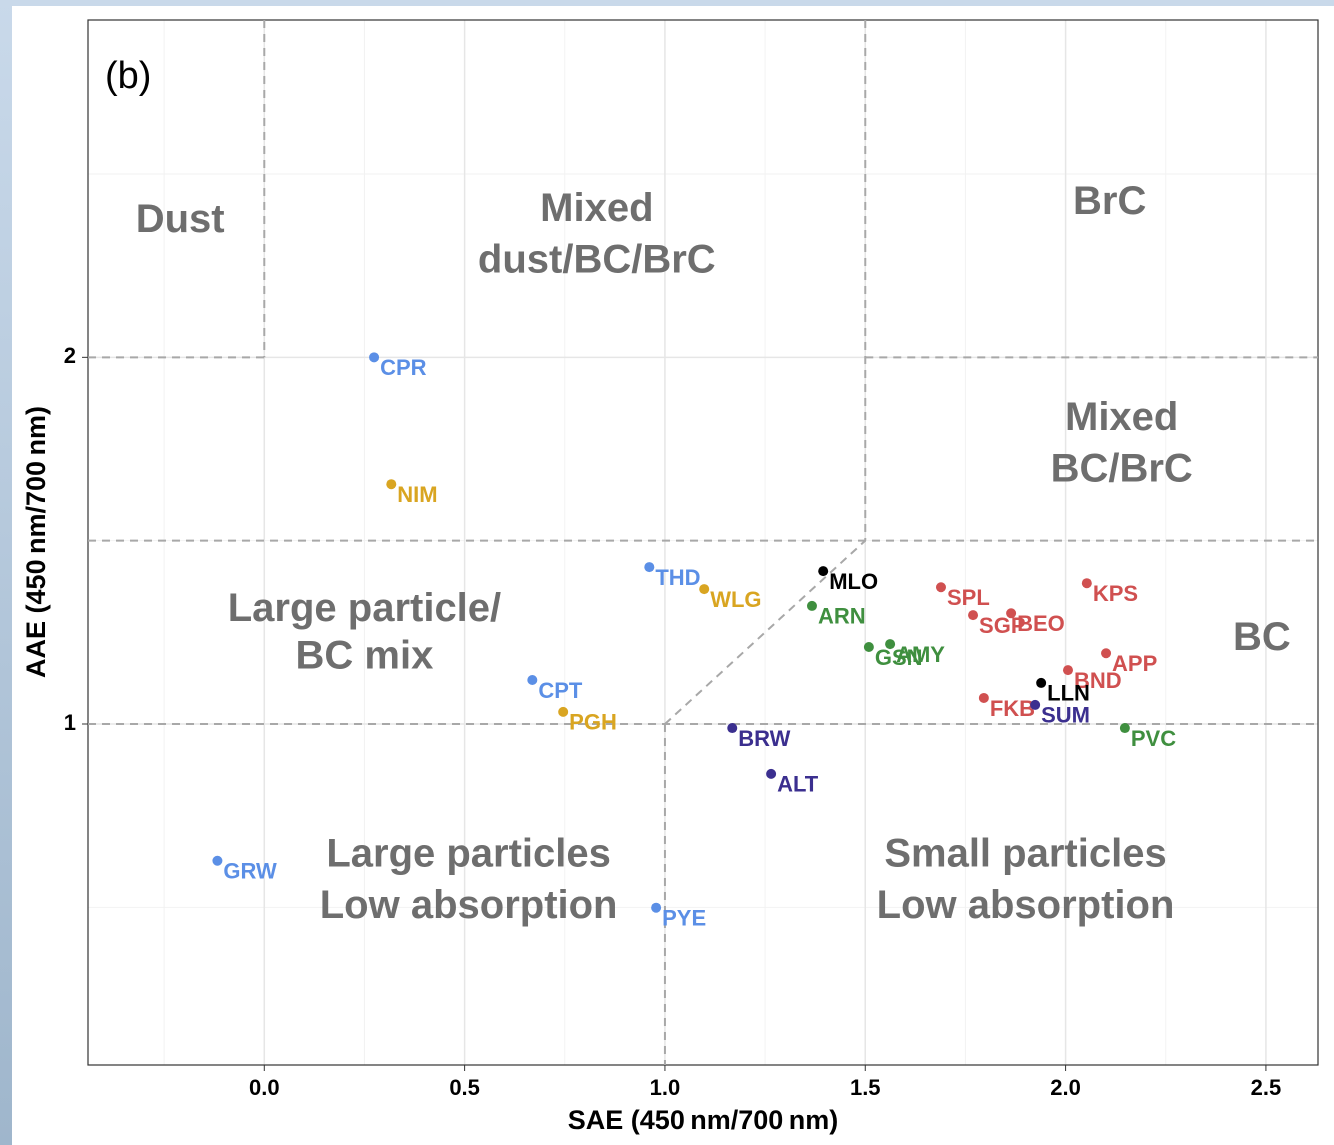  Describe the element at coordinates (865, 1087) in the screenshot. I see `x-tick-label: 1.5` at that location.